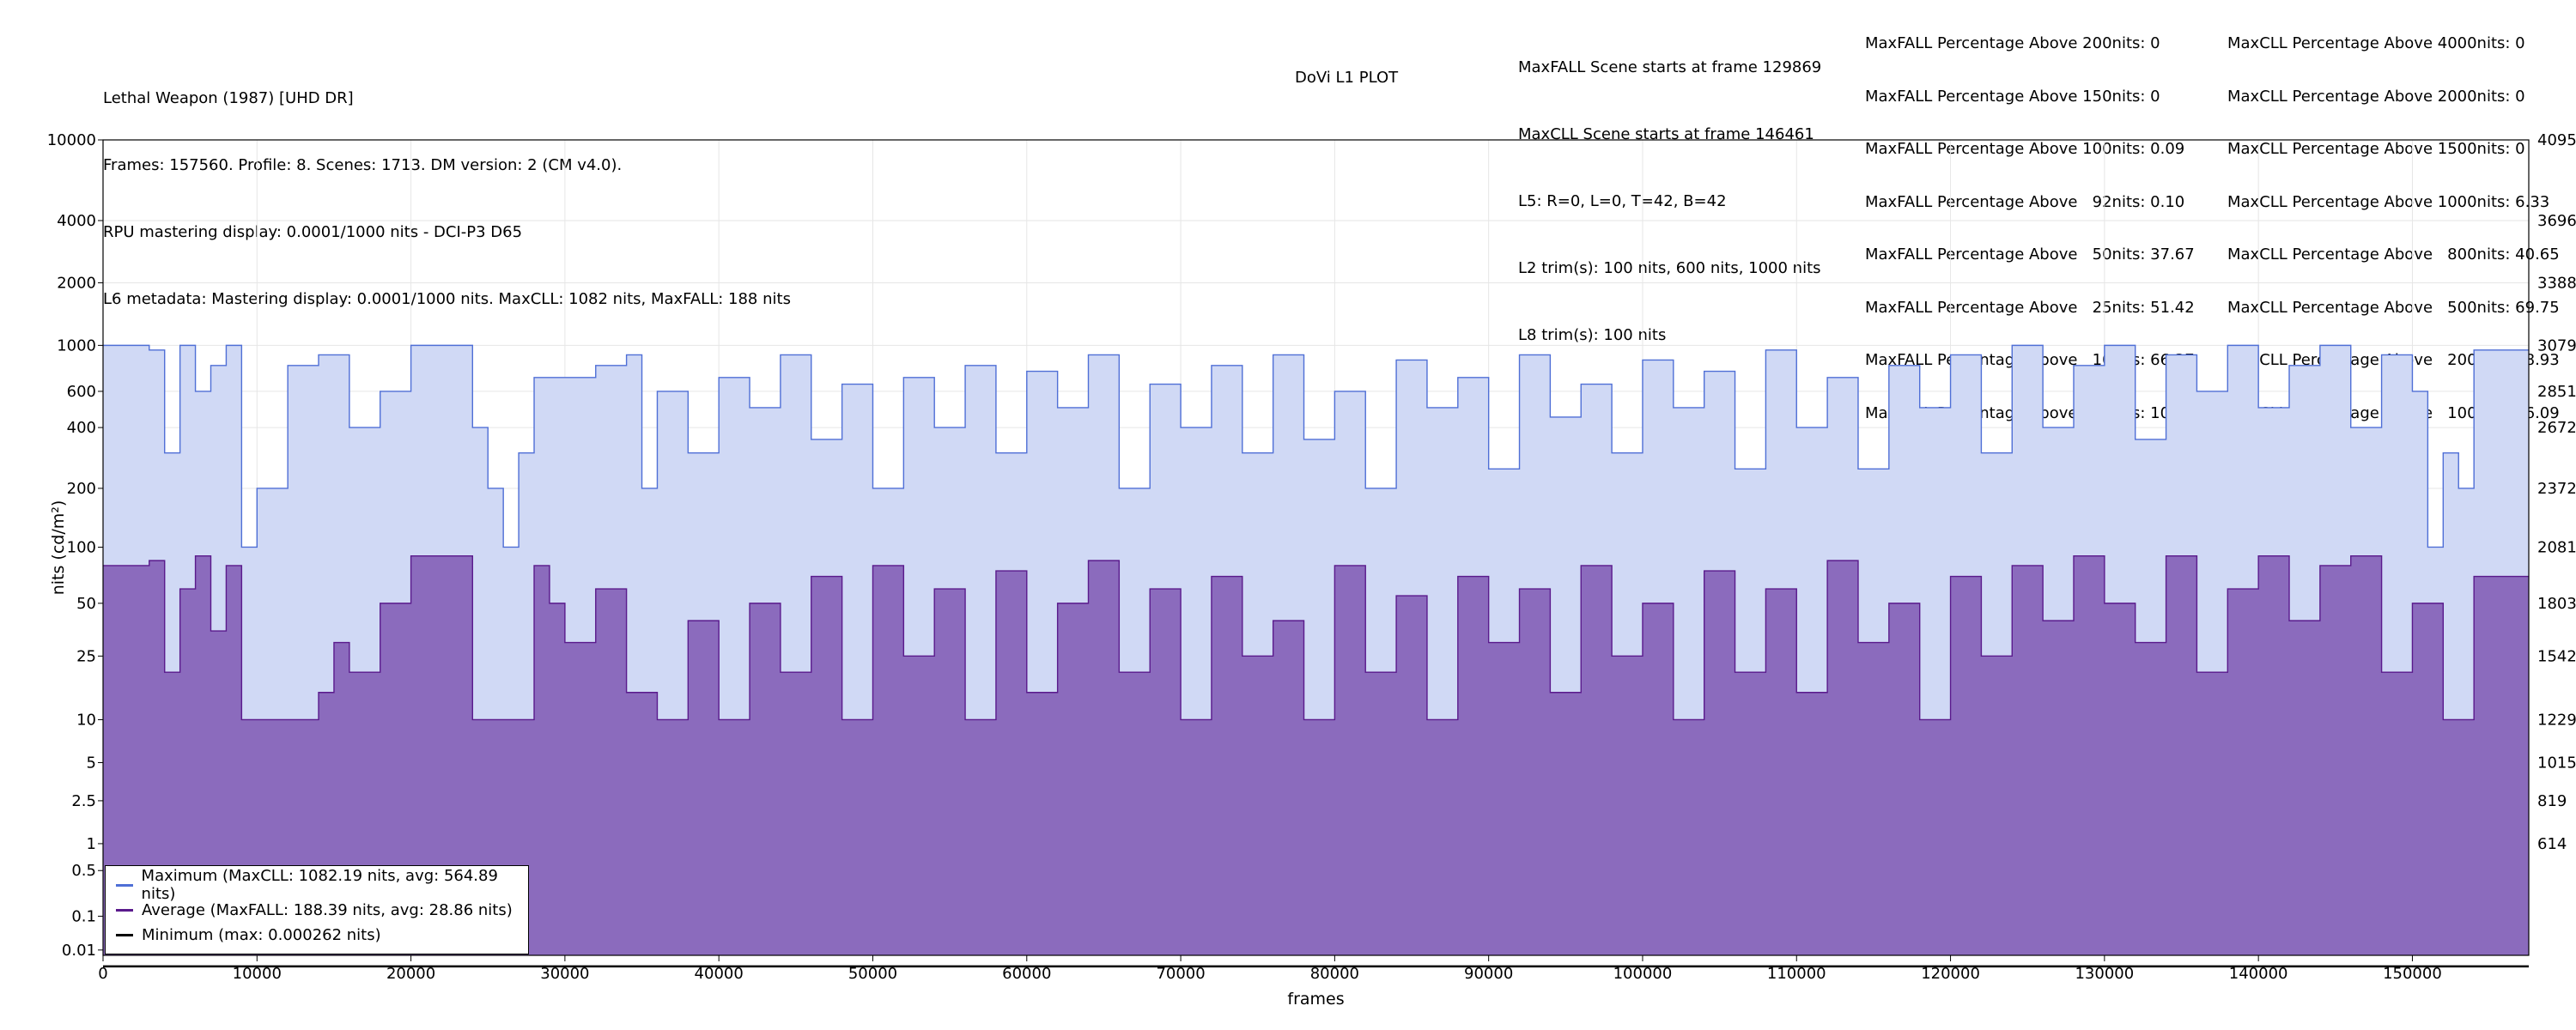 This screenshot has height=1030, width=2576. What do you see at coordinates (1592, 335) in the screenshot?
I see `scene-line: L8 trim(s): 100 nits` at bounding box center [1592, 335].